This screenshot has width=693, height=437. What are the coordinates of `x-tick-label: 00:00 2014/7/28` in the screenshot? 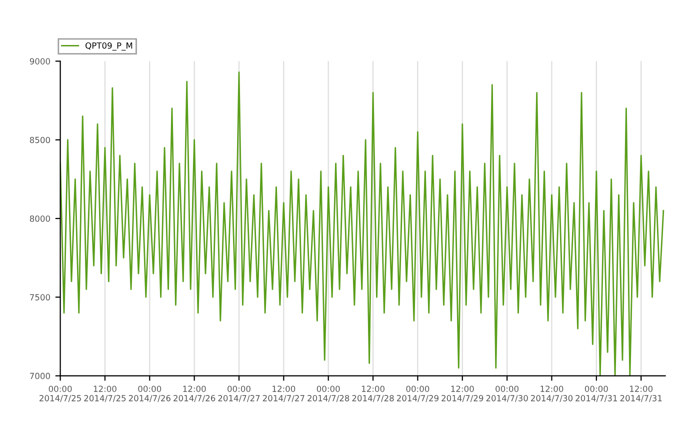 It's located at (329, 394).